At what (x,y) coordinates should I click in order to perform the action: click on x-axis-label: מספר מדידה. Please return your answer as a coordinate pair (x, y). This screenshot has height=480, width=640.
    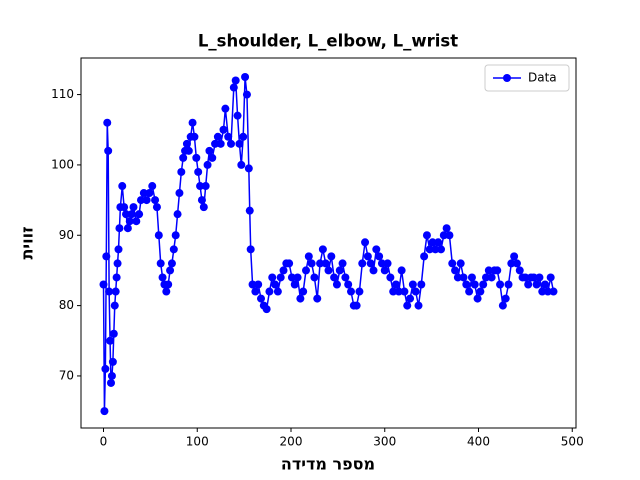
    Looking at the image, I should click on (328, 464).